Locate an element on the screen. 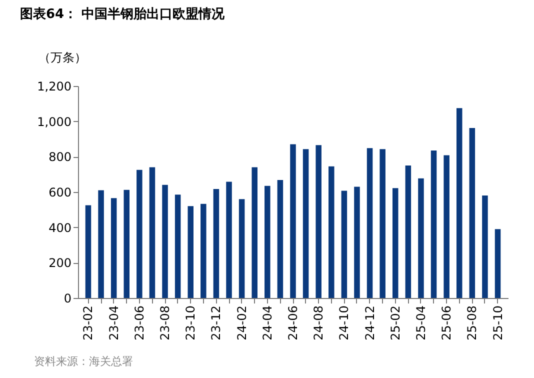 This screenshot has width=534, height=378. x-tick-label: 25-06 is located at coordinates (447, 323).